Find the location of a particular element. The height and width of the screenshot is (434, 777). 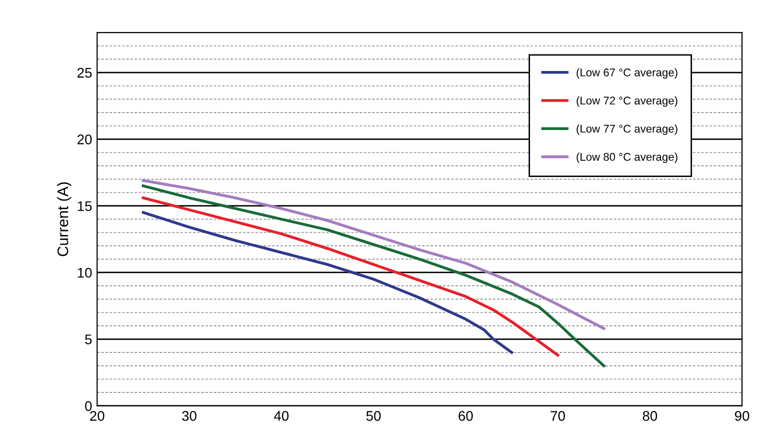

legend-label: (Low 72 °C average) is located at coordinates (627, 101).